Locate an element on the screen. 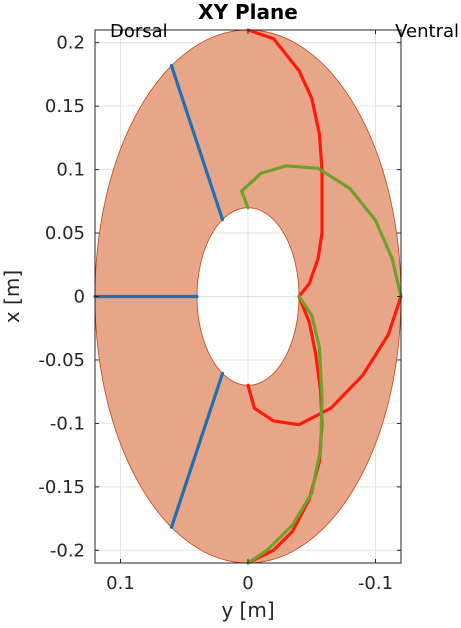 Image resolution: width=461 pixels, height=628 pixels. y-tick-label-2: 0.1 is located at coordinates (70, 170).